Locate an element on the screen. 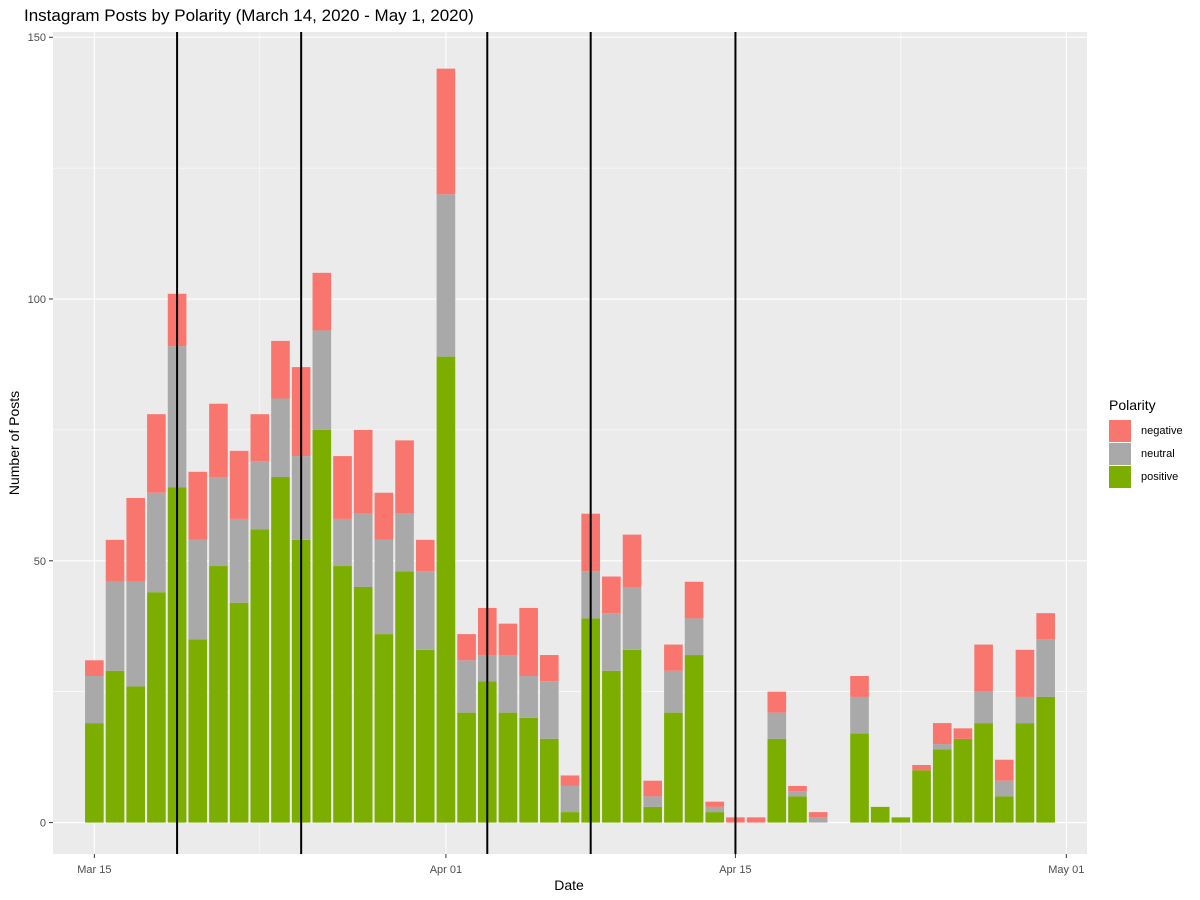 The height and width of the screenshot is (900, 1200). x-axis-title: Date is located at coordinates (569, 885).